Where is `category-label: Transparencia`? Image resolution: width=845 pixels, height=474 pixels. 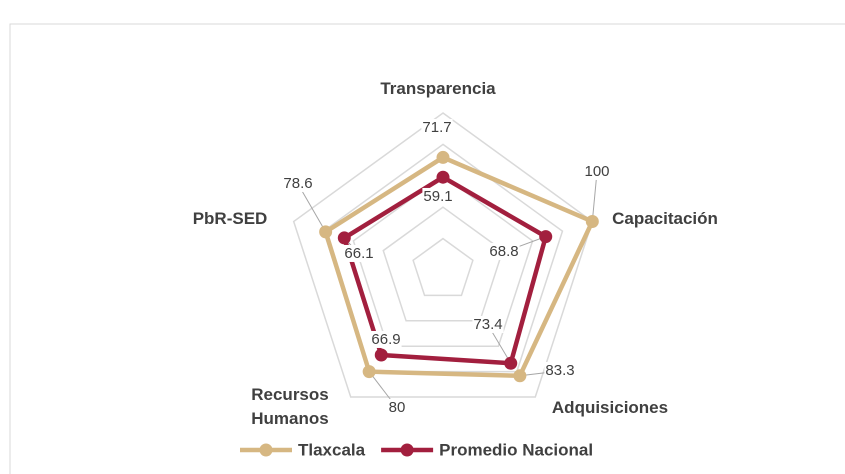
category-label: Transparencia is located at coordinates (438, 88).